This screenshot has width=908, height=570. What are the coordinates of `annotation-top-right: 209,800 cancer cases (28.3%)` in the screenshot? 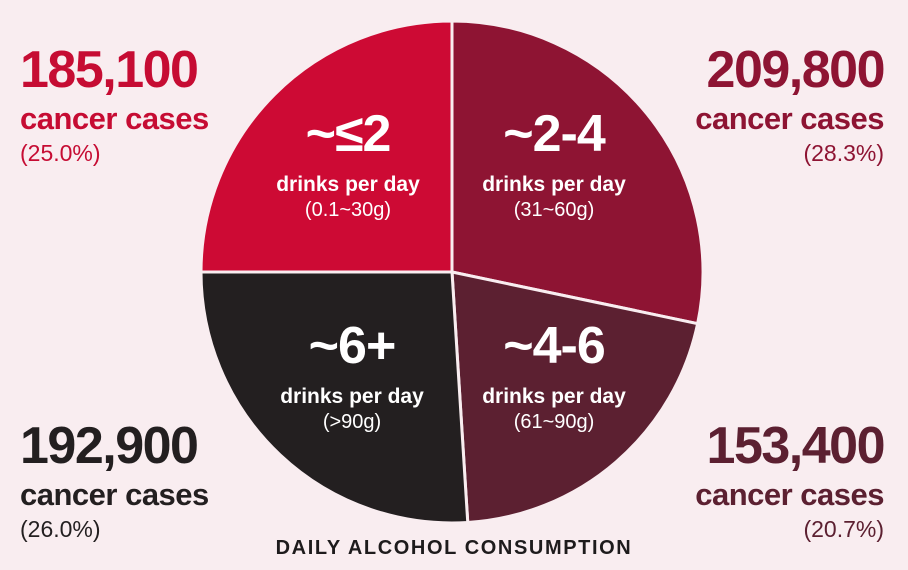 It's located at (790, 103).